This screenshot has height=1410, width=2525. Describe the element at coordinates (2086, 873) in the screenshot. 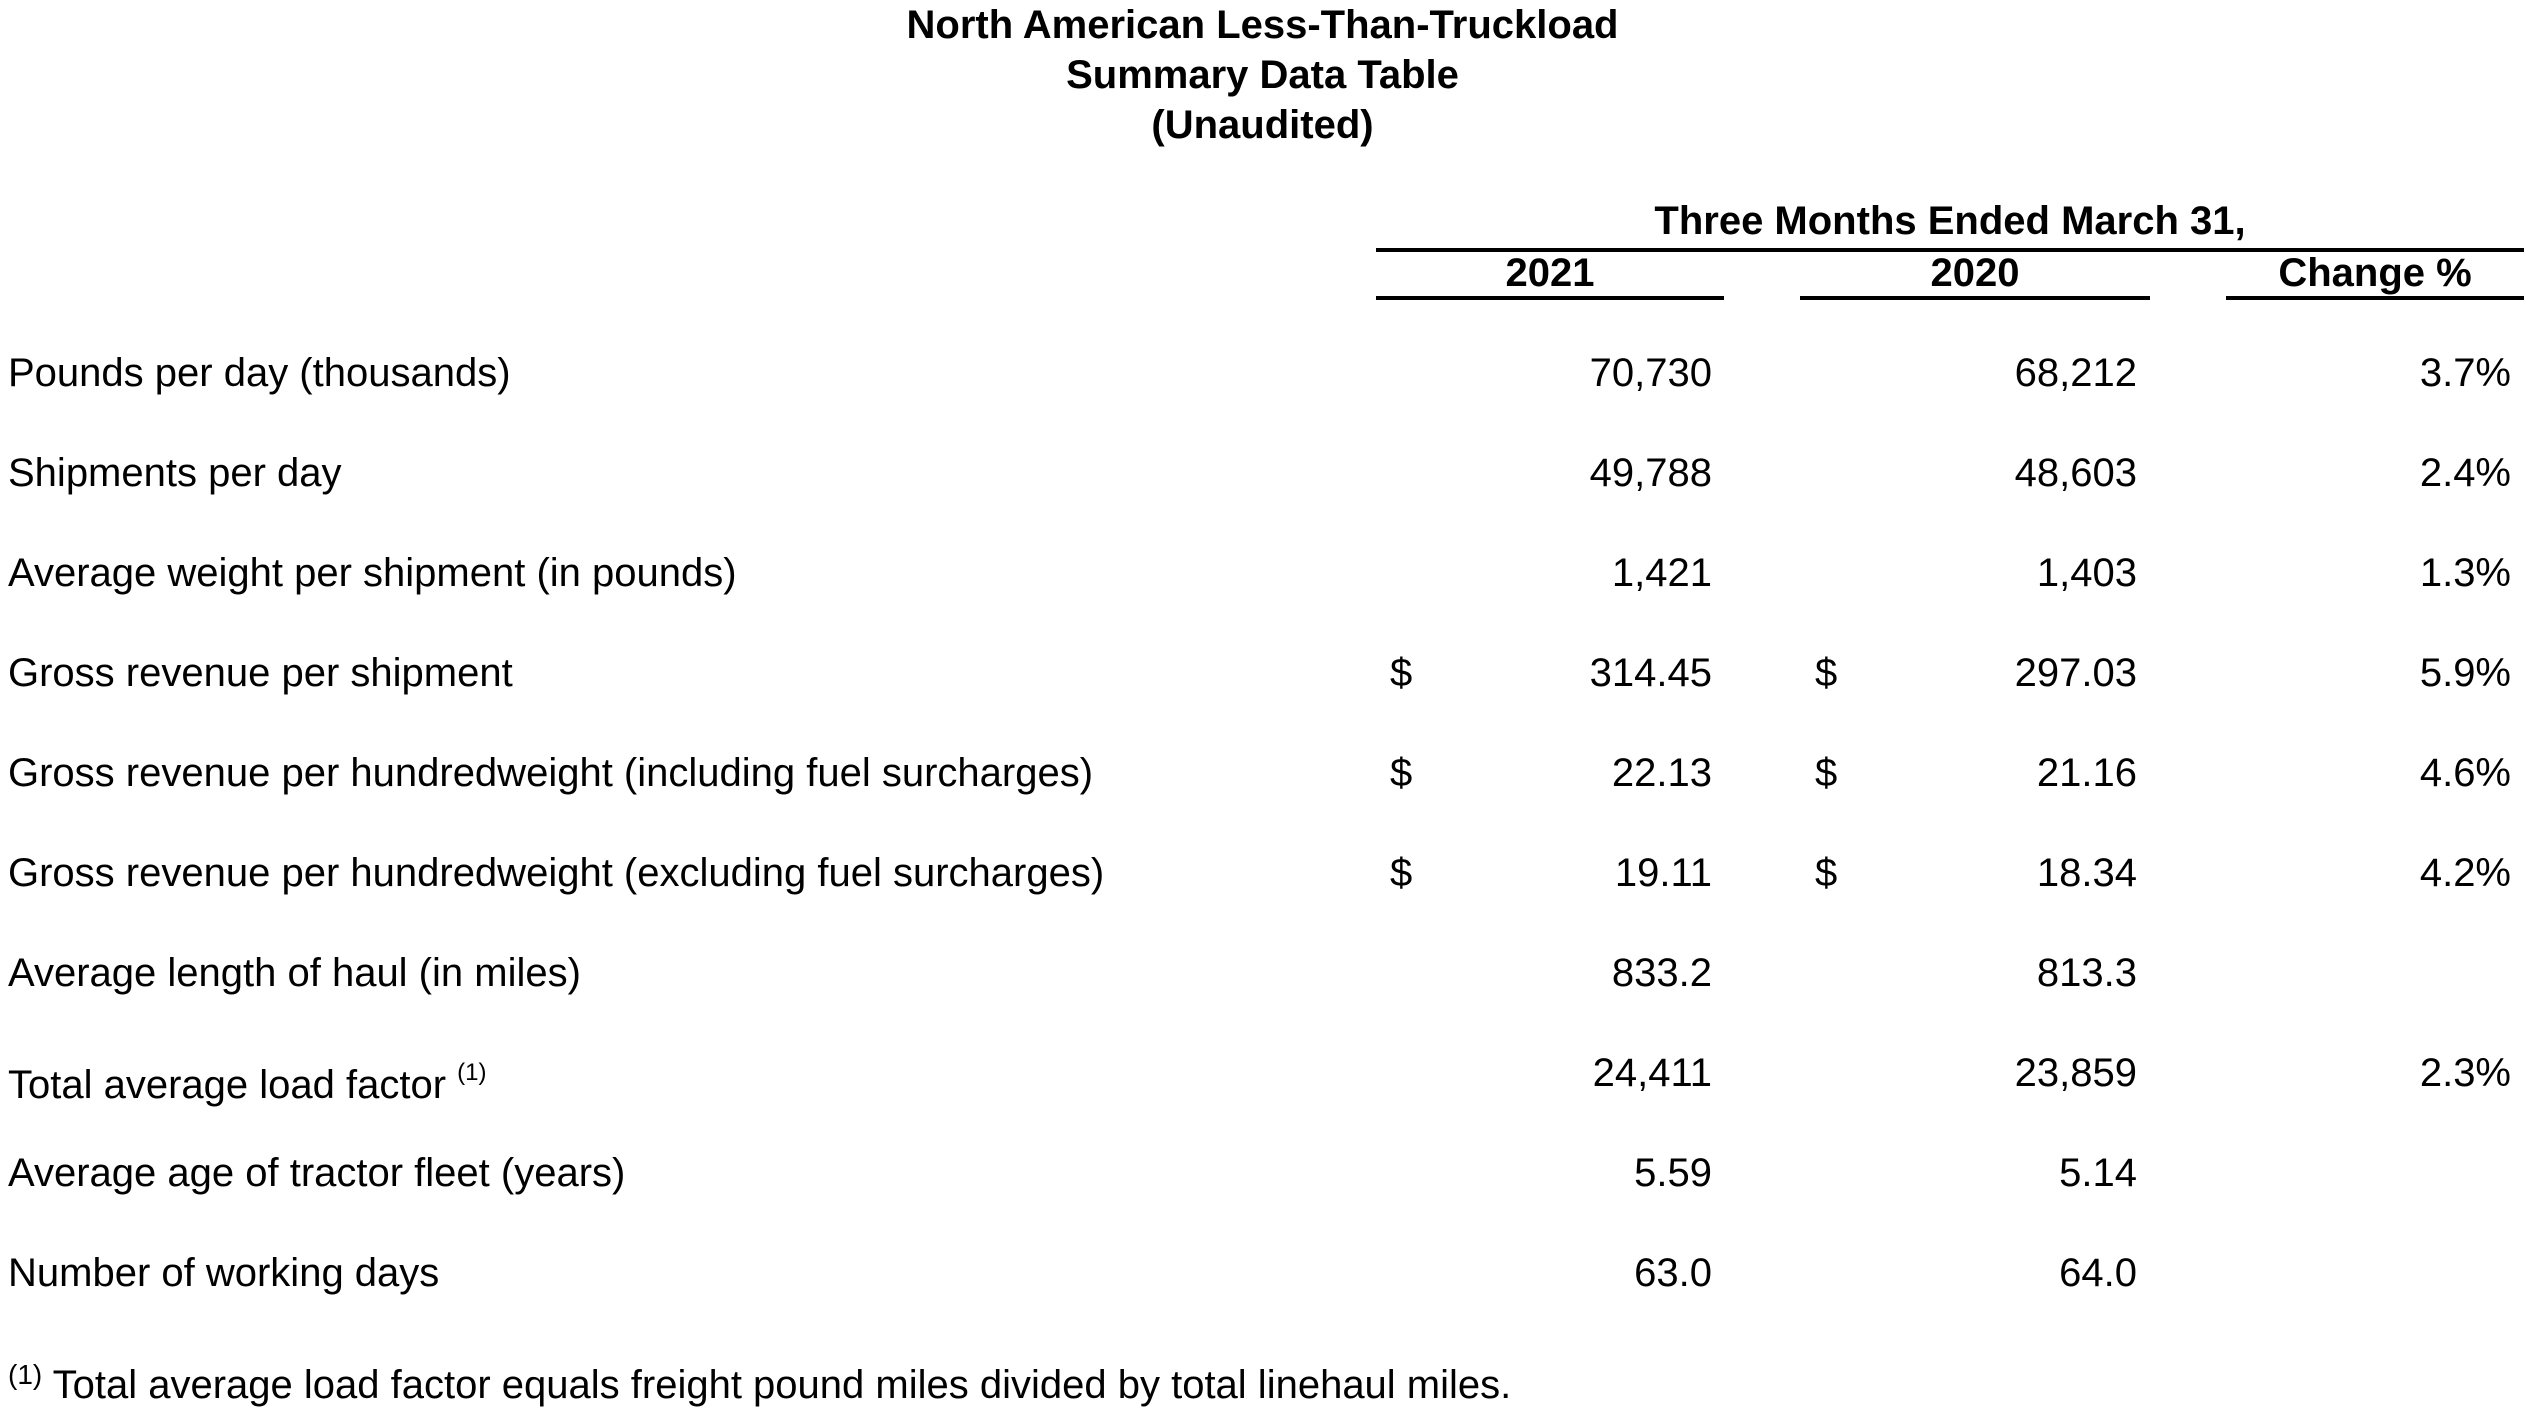

I see `value-2020: 18.34` at that location.